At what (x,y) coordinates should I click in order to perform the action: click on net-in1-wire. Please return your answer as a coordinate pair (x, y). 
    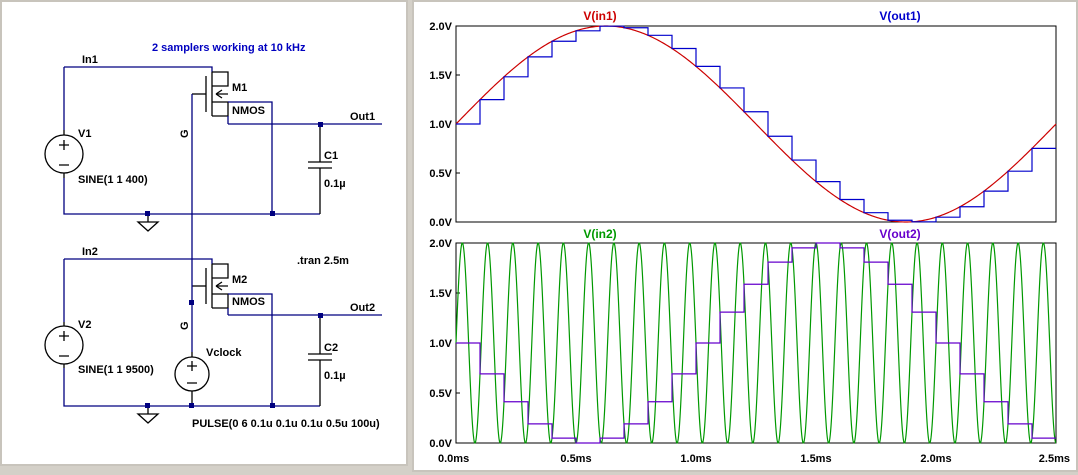
    Looking at the image, I should click on (138, 69).